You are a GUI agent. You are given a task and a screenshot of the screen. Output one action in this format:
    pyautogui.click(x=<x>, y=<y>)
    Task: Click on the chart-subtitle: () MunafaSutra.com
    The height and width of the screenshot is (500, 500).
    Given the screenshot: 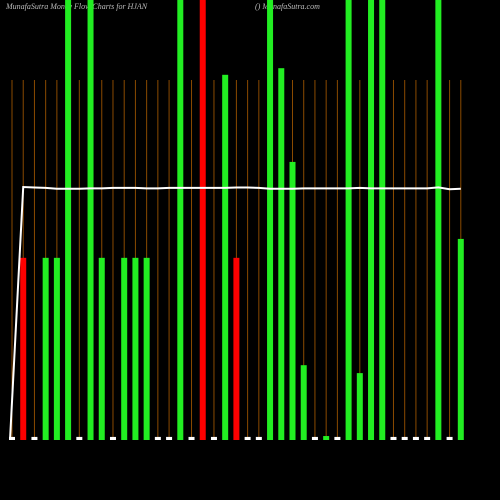 What is the action you would take?
    pyautogui.click(x=287, y=6)
    